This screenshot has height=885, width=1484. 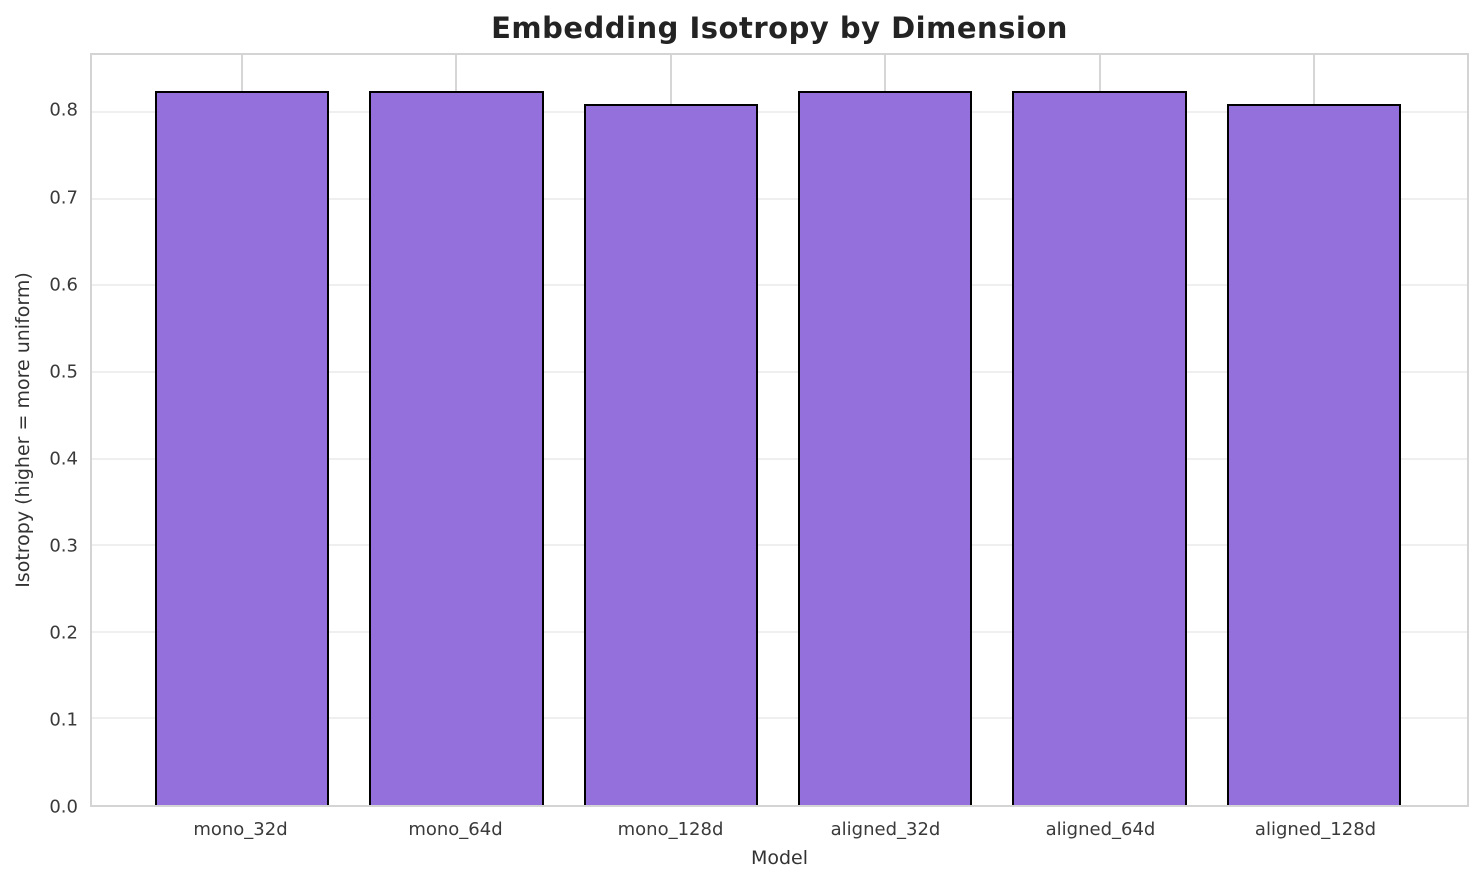 What do you see at coordinates (63, 198) in the screenshot?
I see `y-tick-label: 0.7` at bounding box center [63, 198].